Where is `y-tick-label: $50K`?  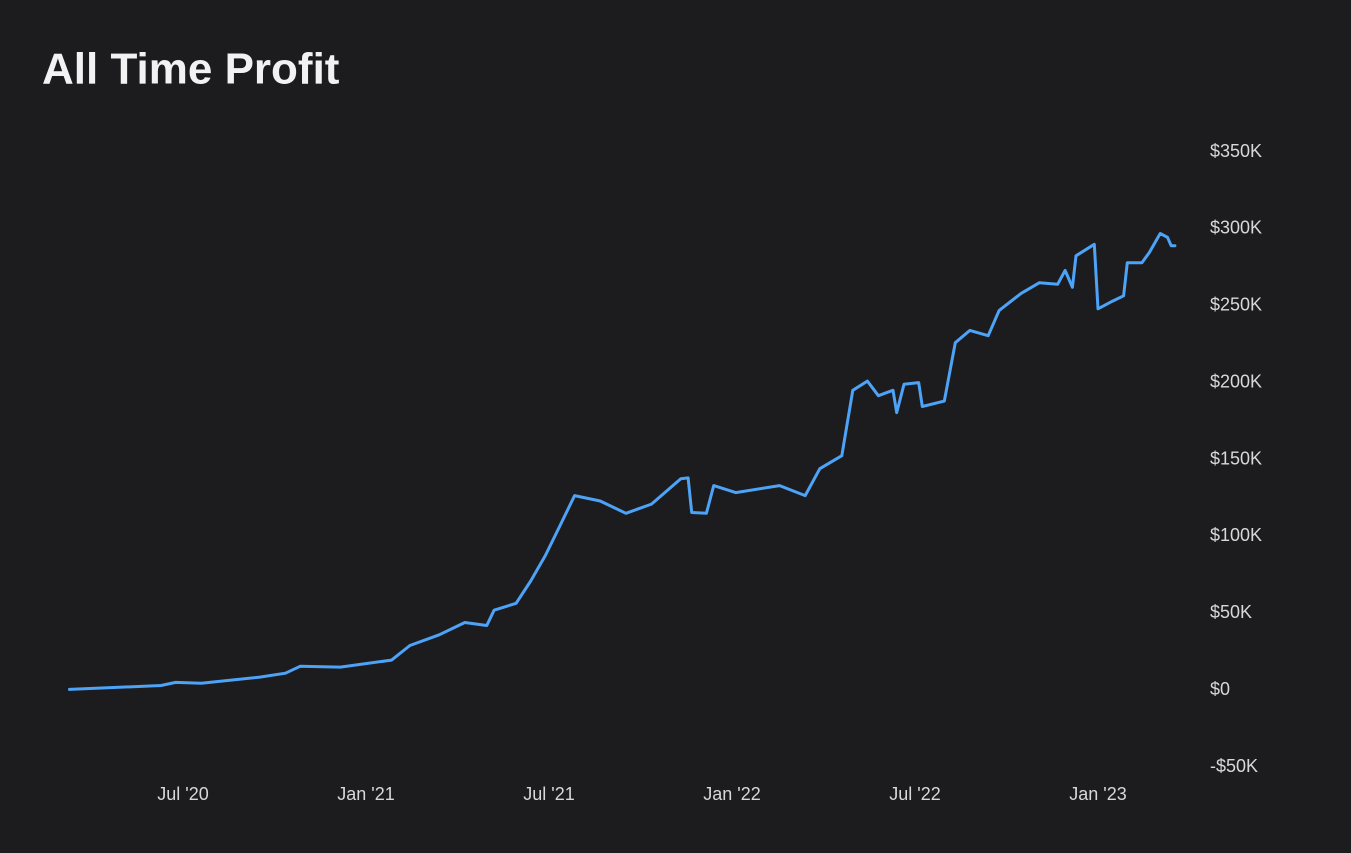
y-tick-label: $50K is located at coordinates (1231, 612).